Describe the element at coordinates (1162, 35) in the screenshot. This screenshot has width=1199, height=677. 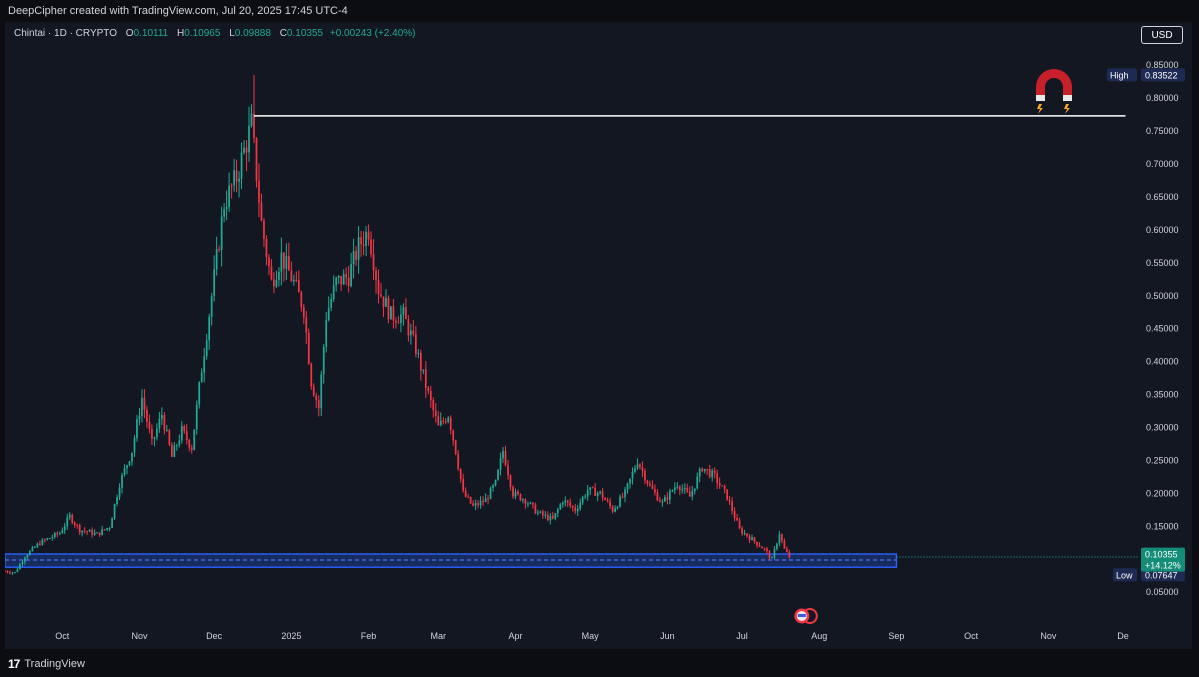
I see `currency-button: USD` at that location.